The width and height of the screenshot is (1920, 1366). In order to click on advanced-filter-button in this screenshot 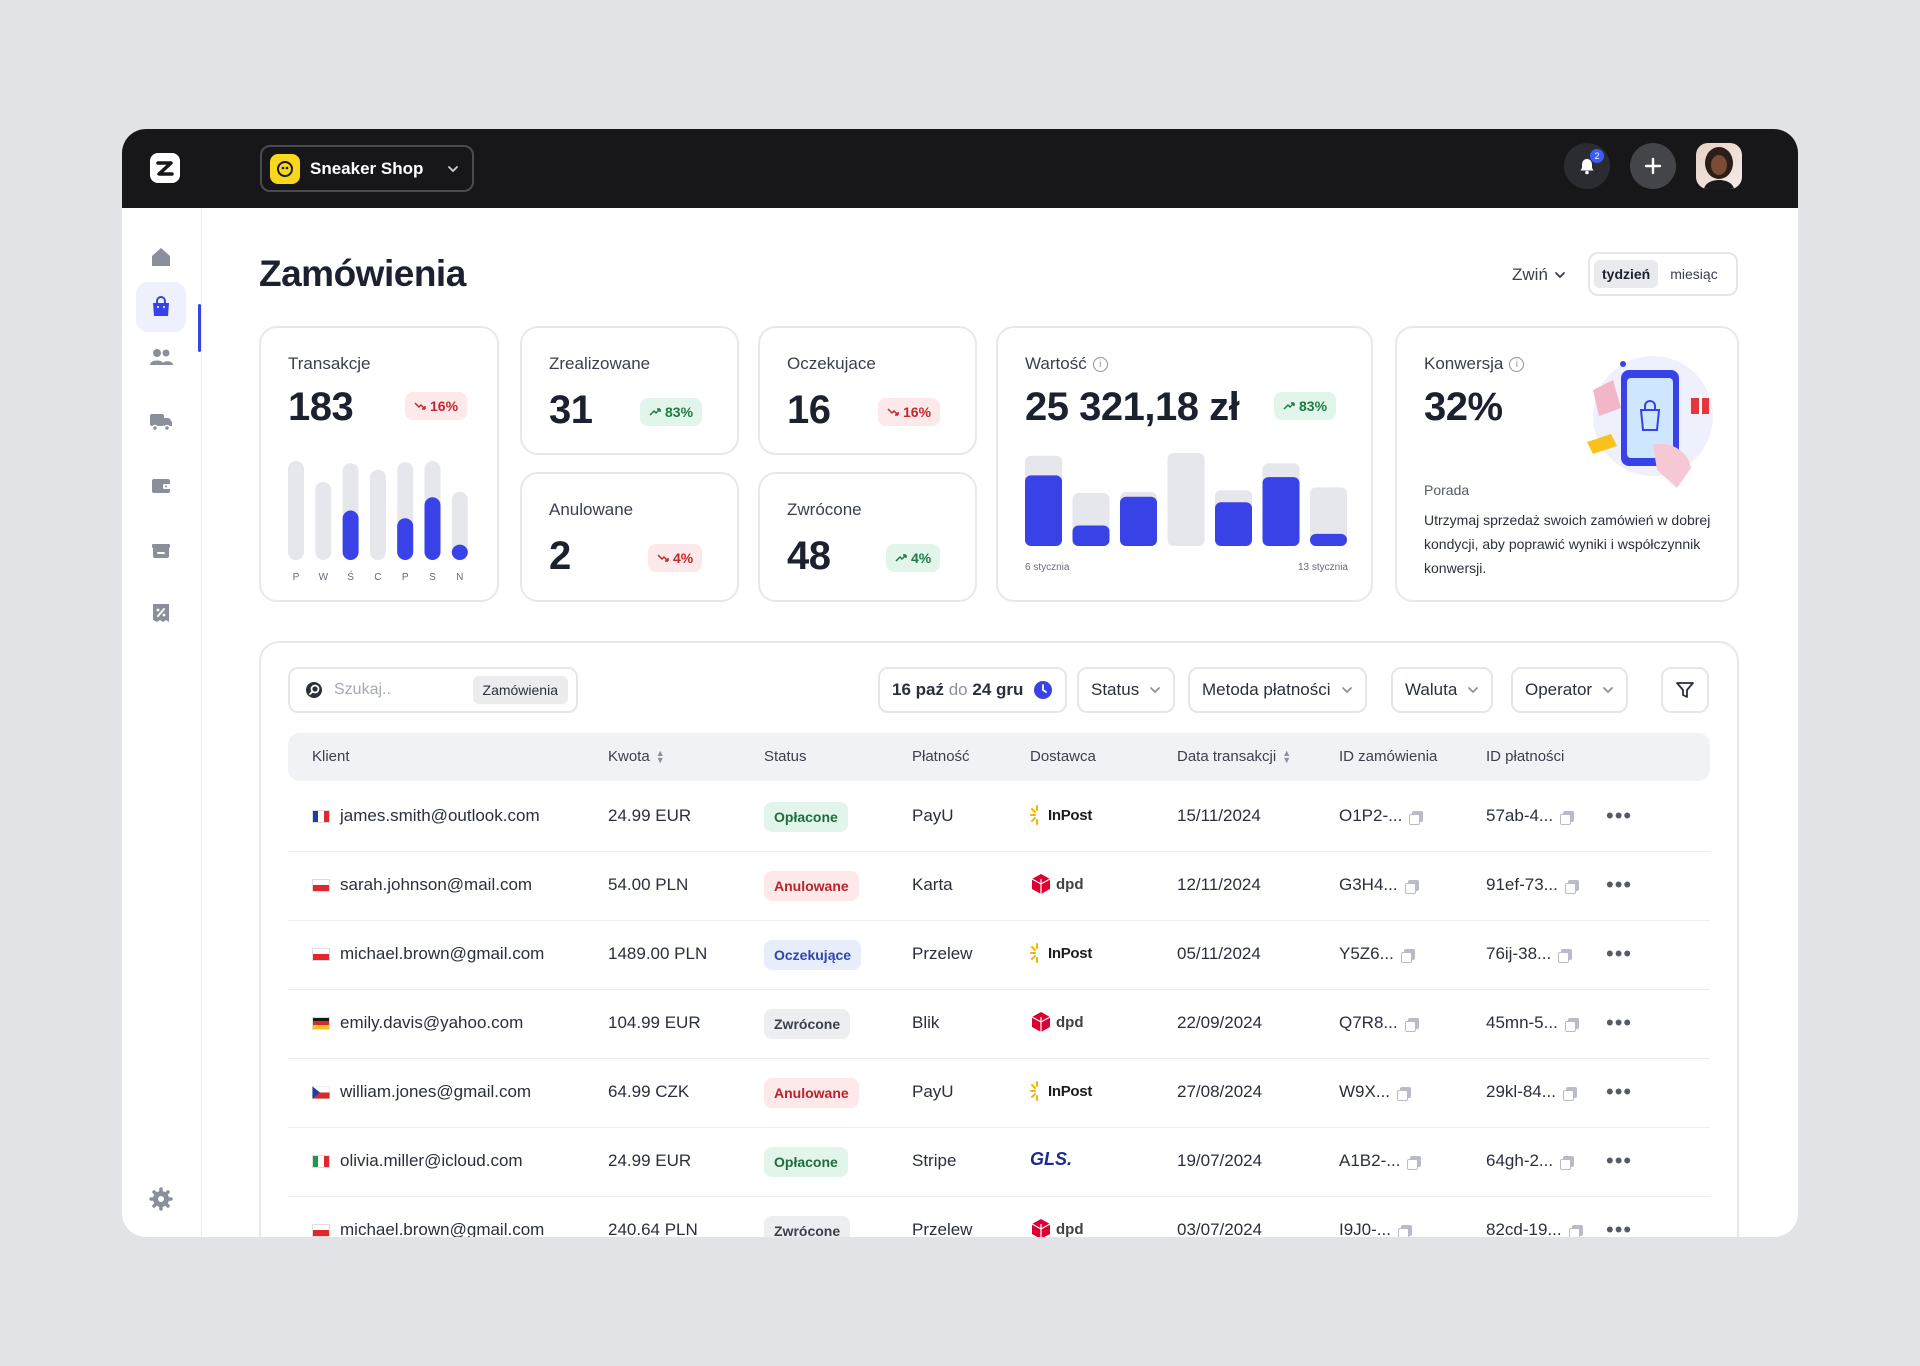, I will do `click(1685, 690)`.